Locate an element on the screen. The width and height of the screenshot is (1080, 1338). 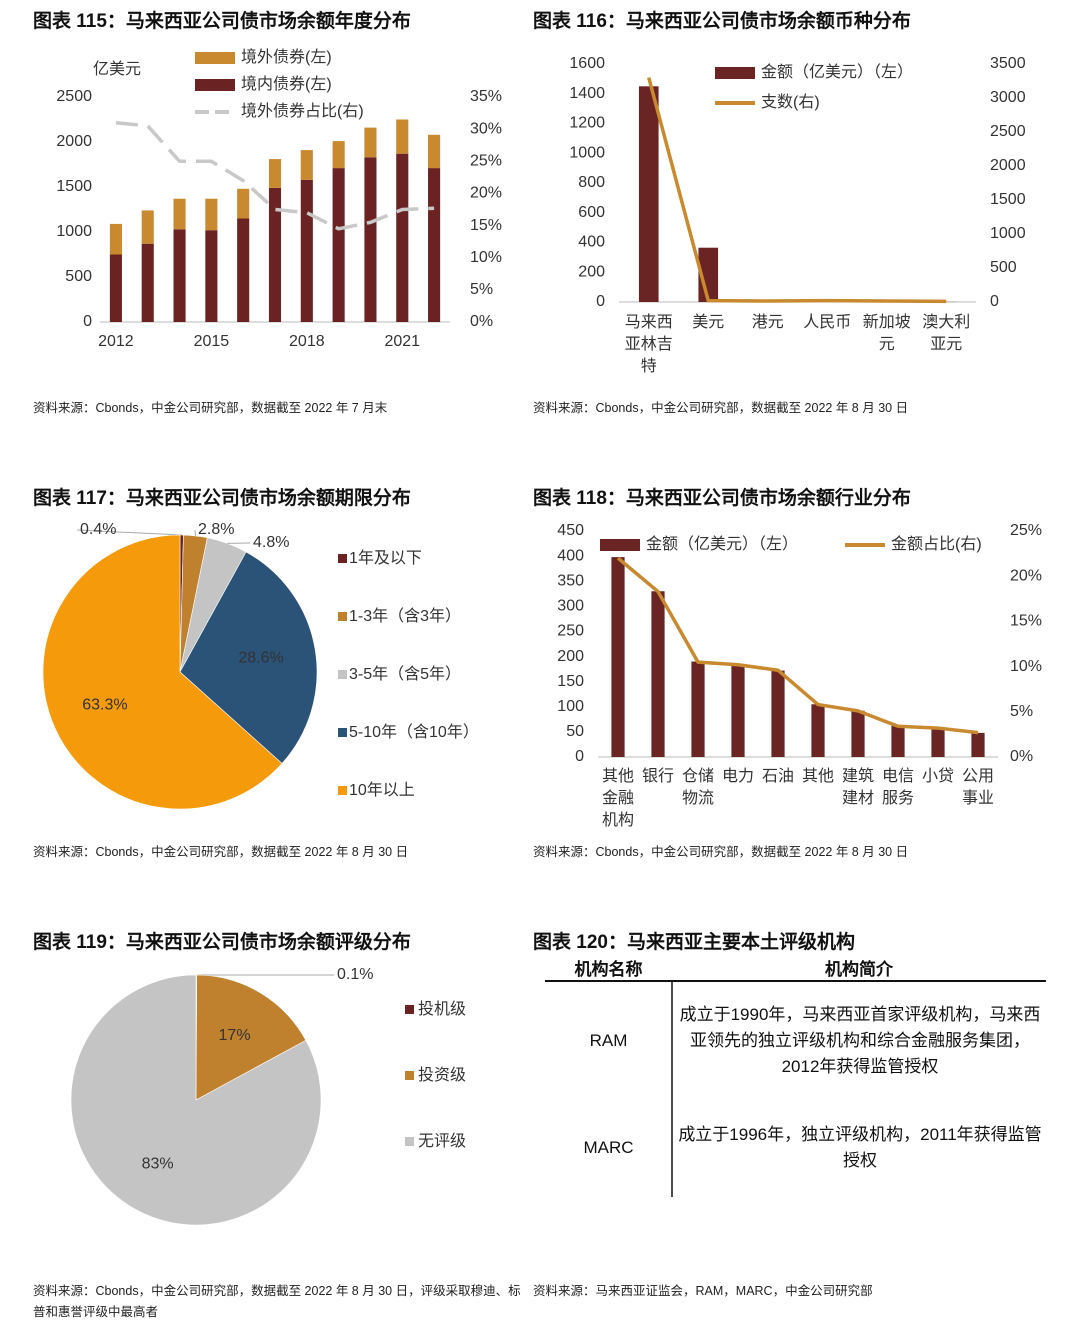
y-tick-label: 1500 is located at coordinates (74, 186).